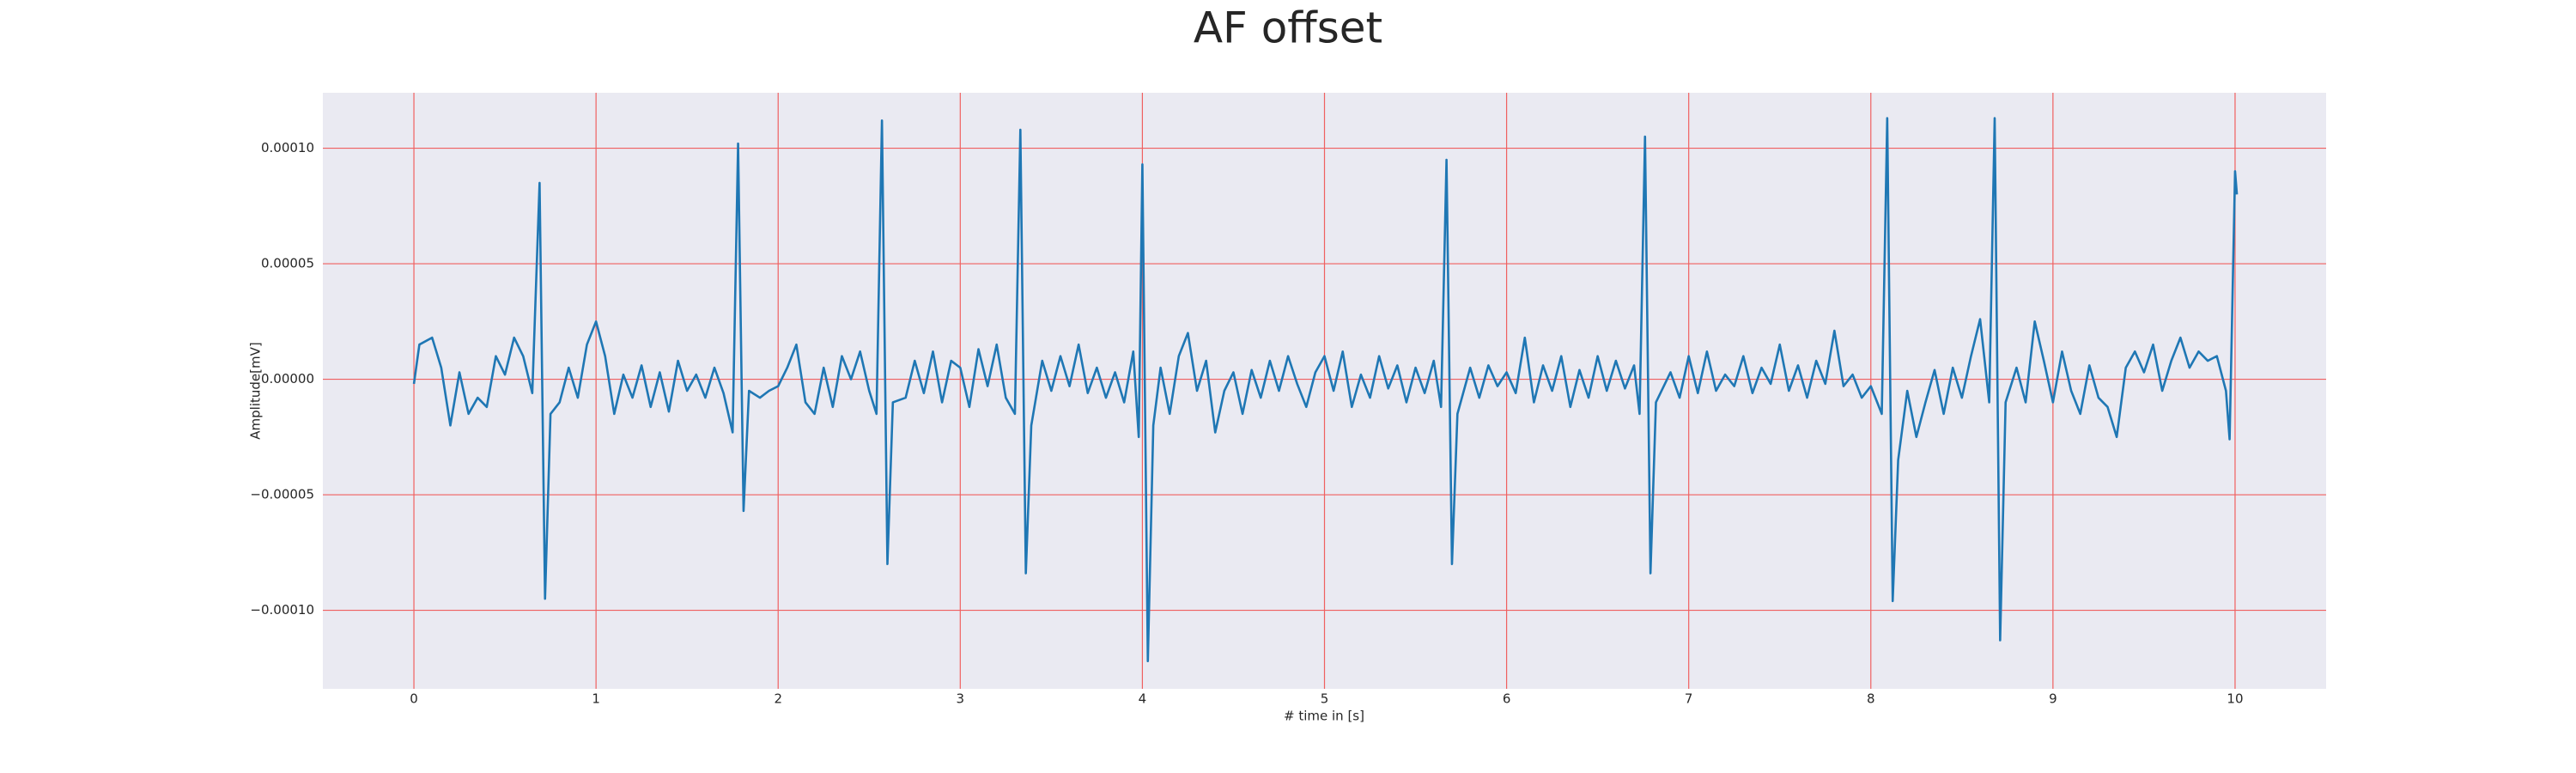 Image resolution: width=2576 pixels, height=773 pixels. I want to click on x-tick-label: 10, so click(2235, 699).